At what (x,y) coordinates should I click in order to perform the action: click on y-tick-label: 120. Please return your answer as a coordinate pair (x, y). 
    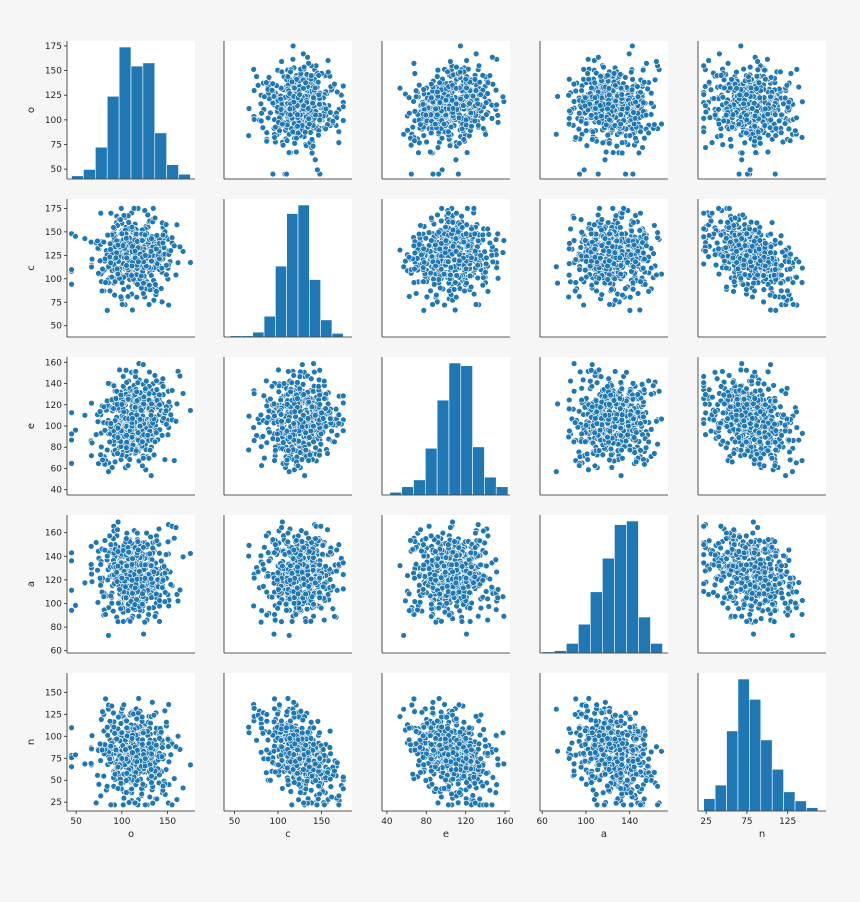
    Looking at the image, I should click on (53, 406).